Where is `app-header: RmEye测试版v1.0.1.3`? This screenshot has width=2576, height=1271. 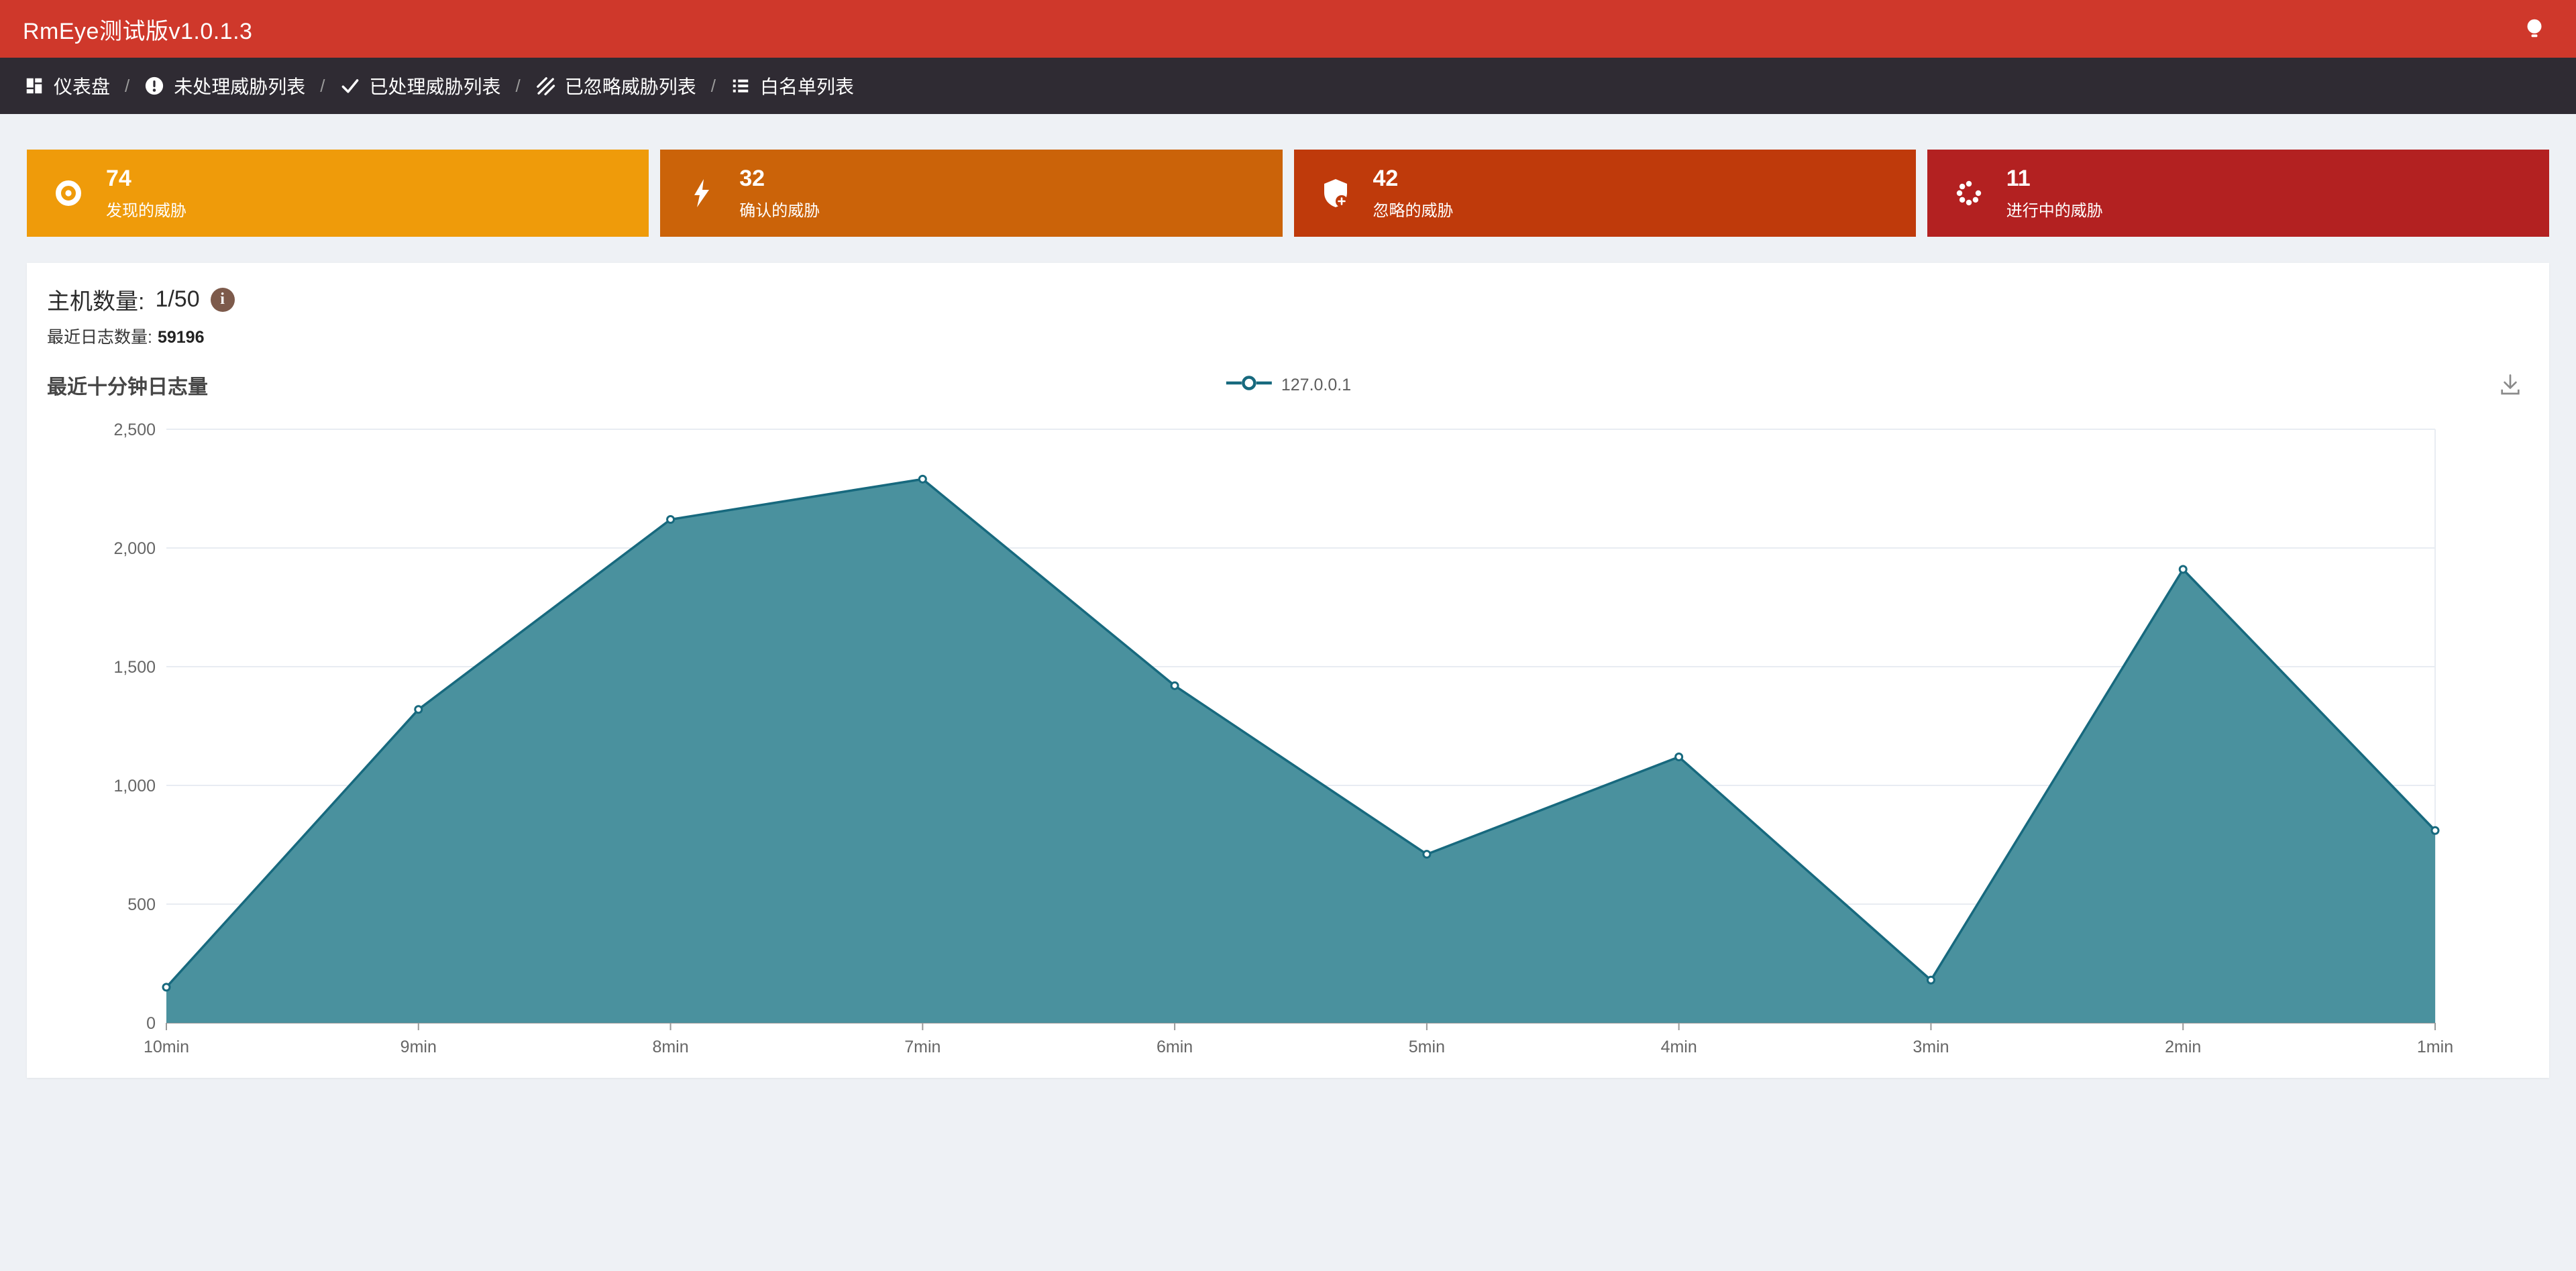
app-header: RmEye测试版v1.0.1.3 is located at coordinates (1288, 29).